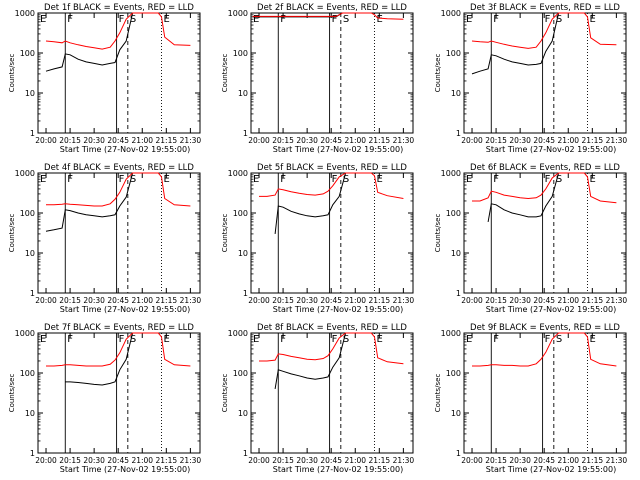 The width and height of the screenshot is (640, 480). I want to click on panel-title: Det 6f BLACK = Events, RED = LLD, so click(545, 168).